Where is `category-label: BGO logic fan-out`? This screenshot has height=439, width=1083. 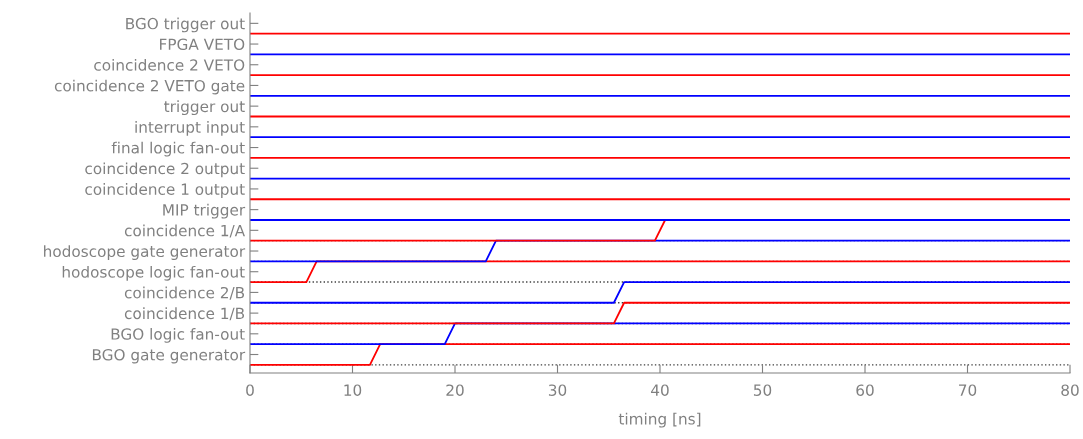
category-label: BGO logic fan-out is located at coordinates (178, 335).